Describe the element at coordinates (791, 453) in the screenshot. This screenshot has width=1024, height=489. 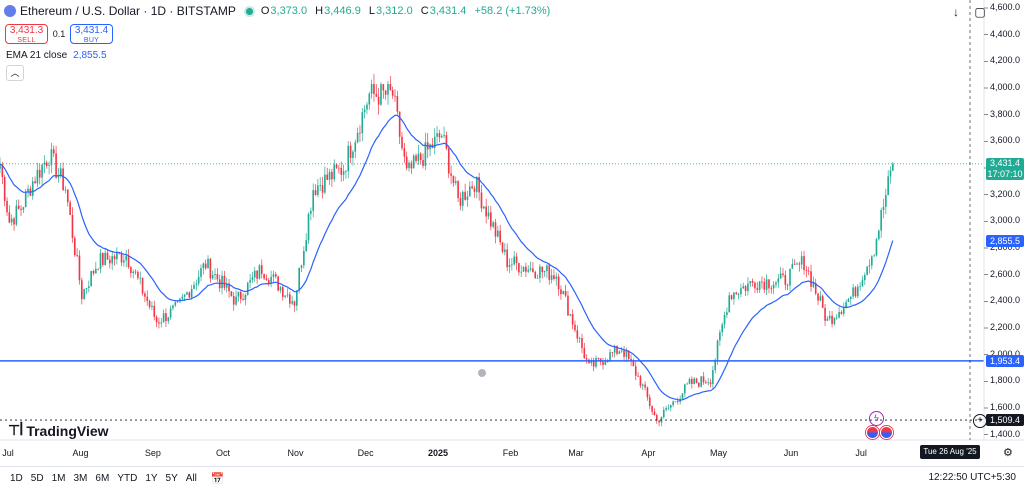
I see `time-tick-label: Jun` at that location.